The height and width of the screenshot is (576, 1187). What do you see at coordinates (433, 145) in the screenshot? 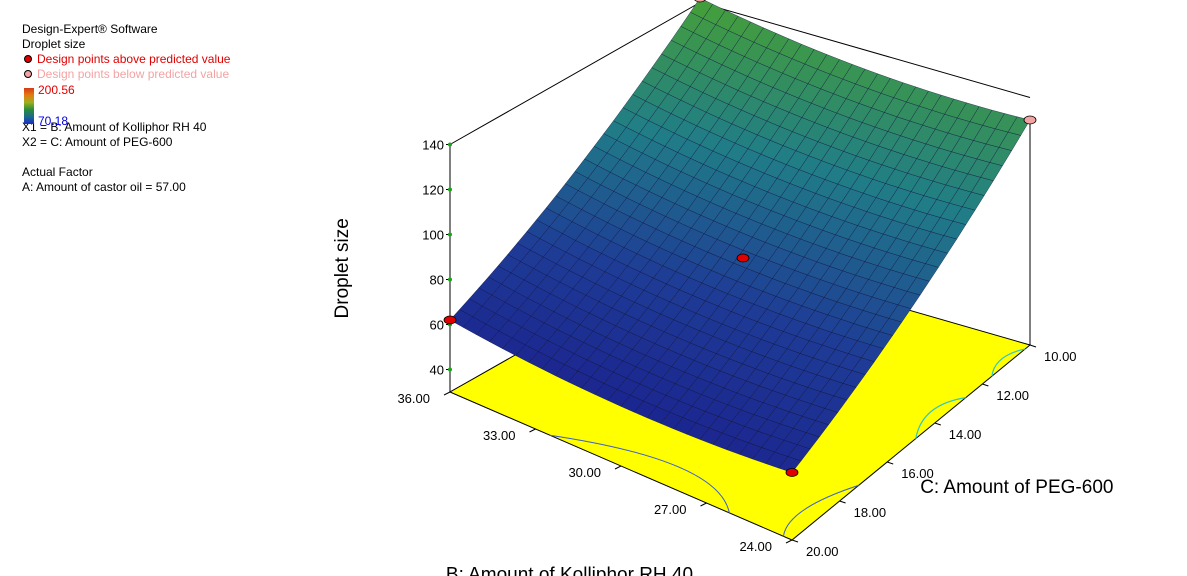
I see `z-tick-label: 140` at bounding box center [433, 145].